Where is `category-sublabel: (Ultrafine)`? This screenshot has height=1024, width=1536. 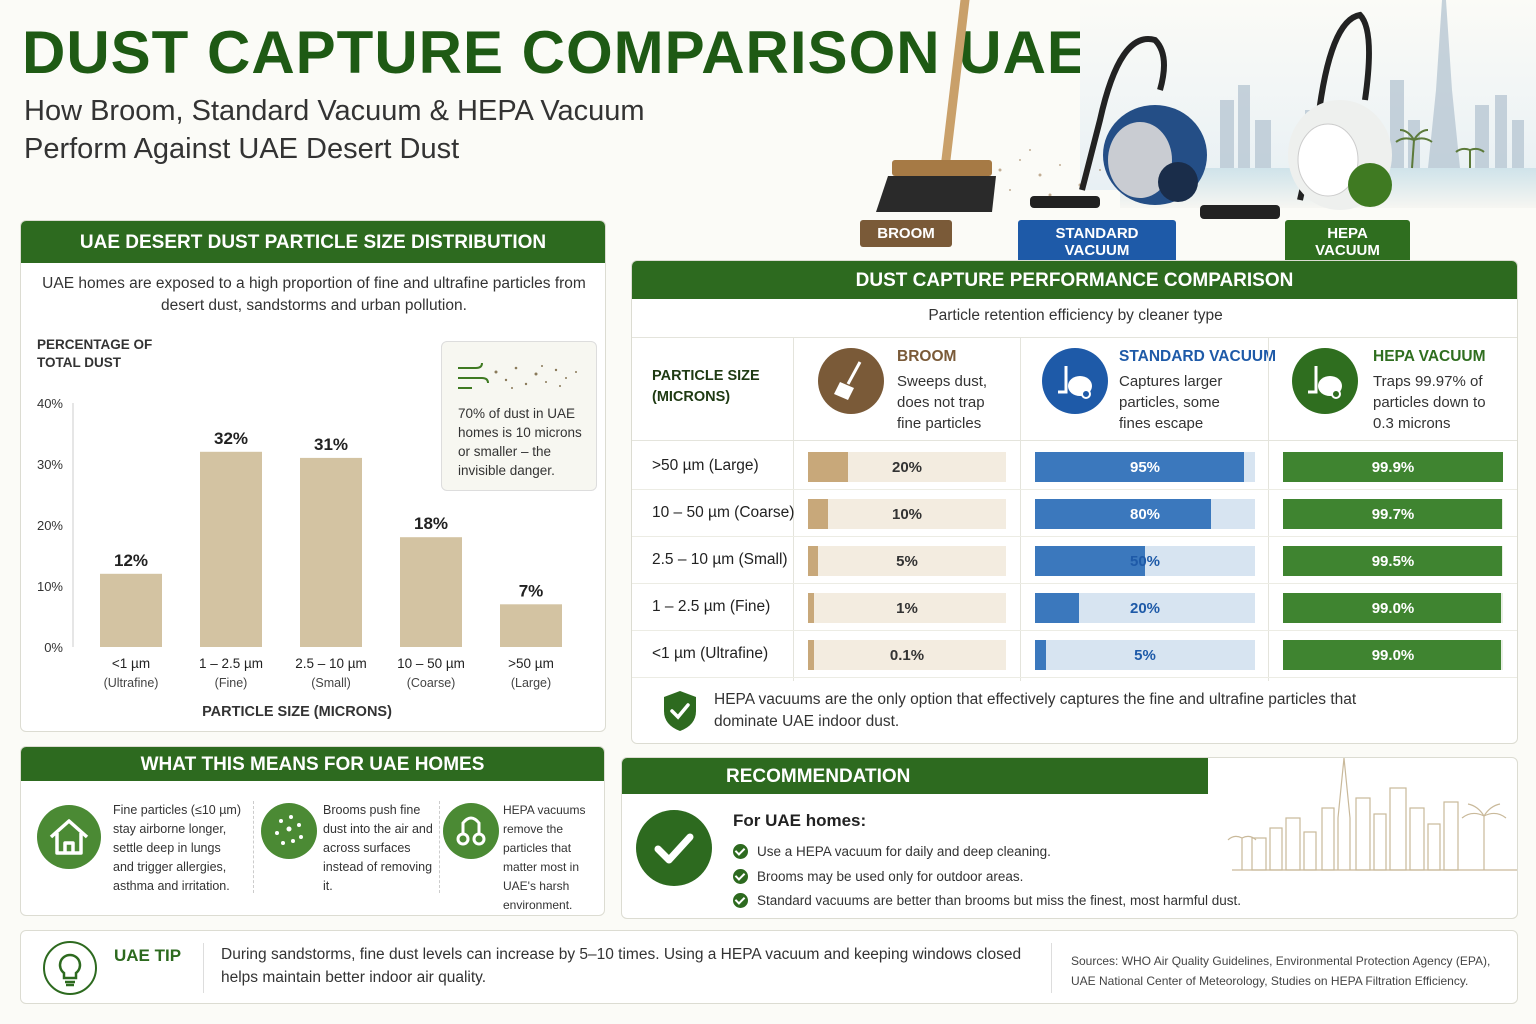 category-sublabel: (Ultrafine) is located at coordinates (131, 683).